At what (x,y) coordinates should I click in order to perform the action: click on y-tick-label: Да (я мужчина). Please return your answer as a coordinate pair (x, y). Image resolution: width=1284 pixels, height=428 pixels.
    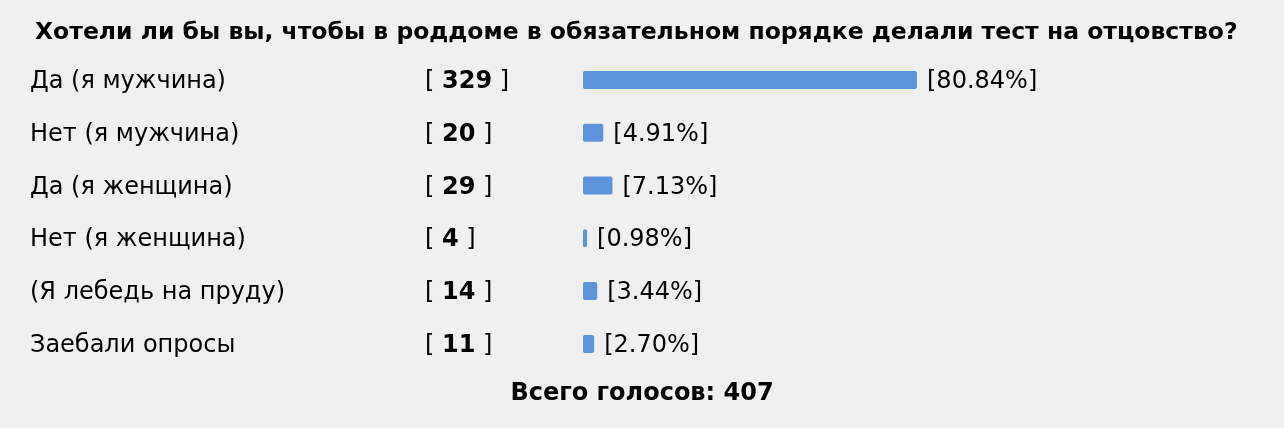
    Looking at the image, I should click on (128, 79).